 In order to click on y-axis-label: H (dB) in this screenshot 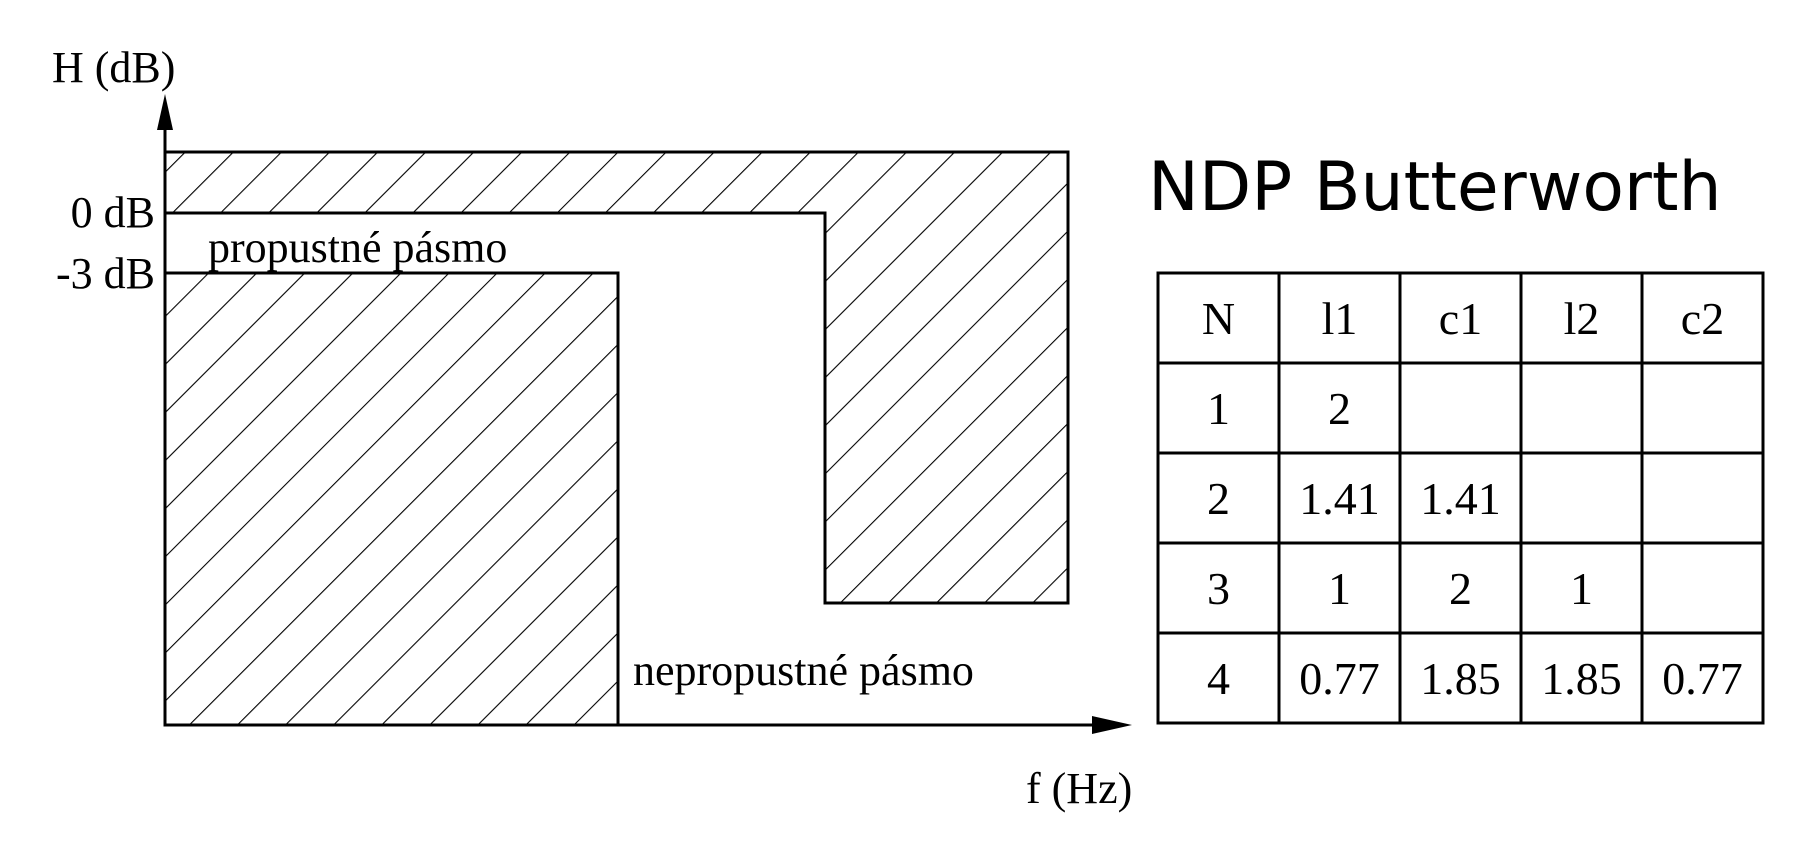, I will do `click(113, 67)`.